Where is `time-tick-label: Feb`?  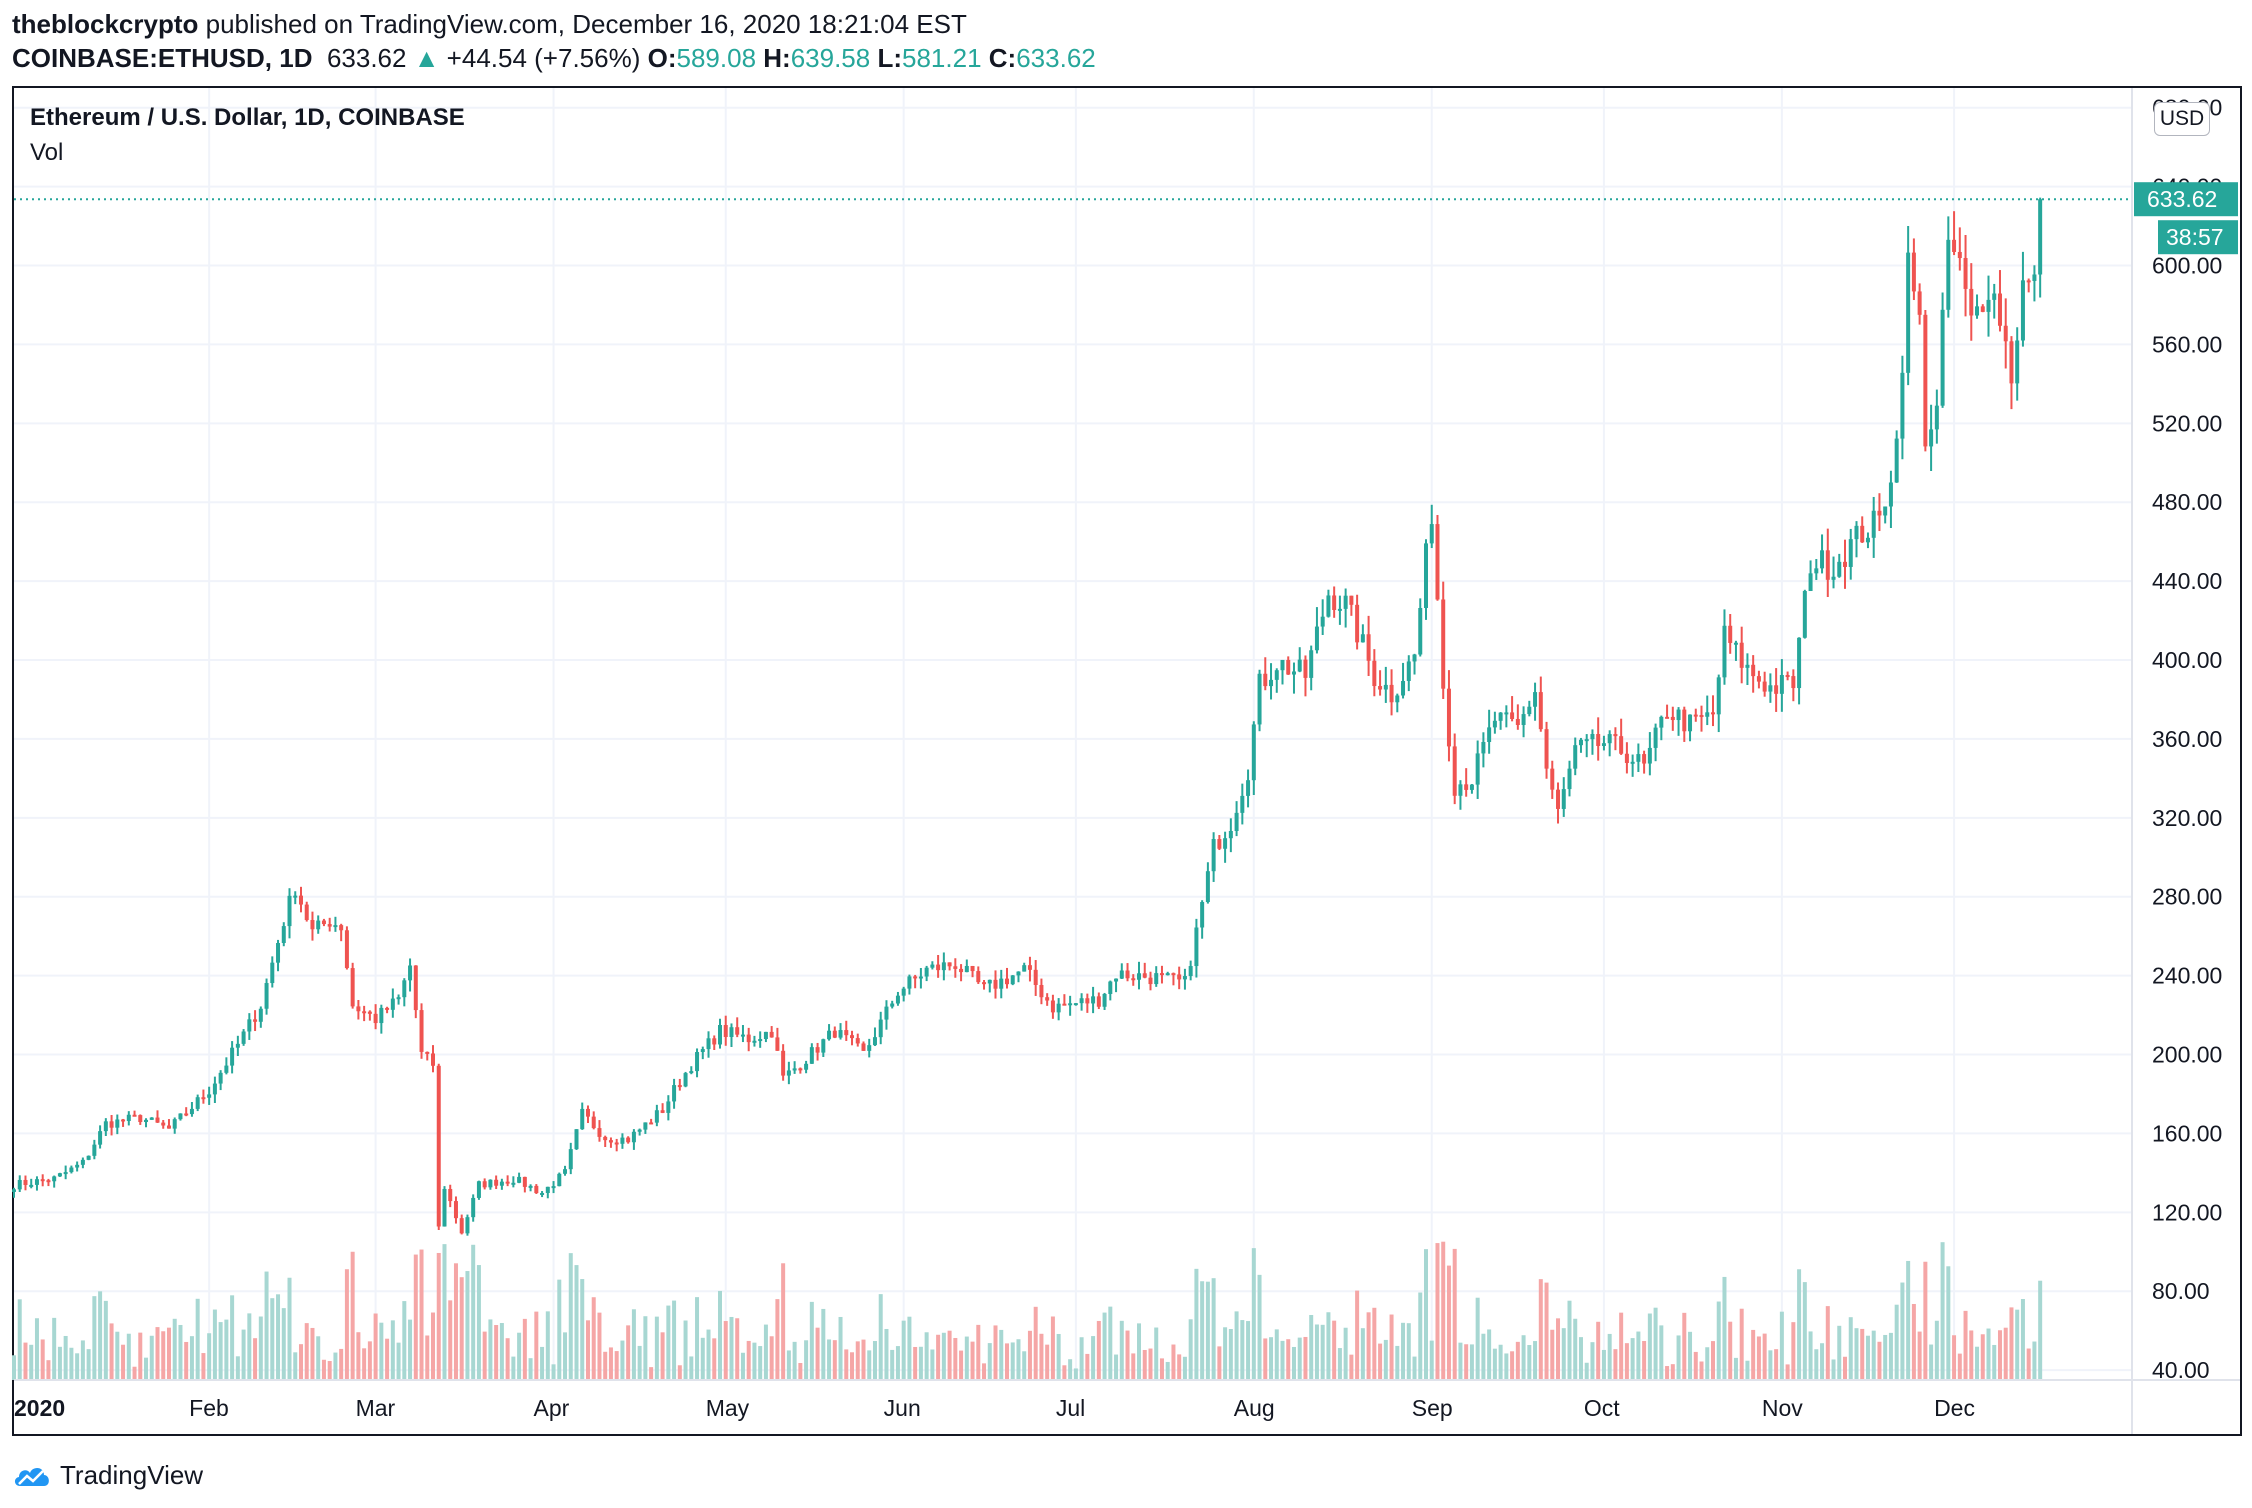
time-tick-label: Feb is located at coordinates (209, 1408).